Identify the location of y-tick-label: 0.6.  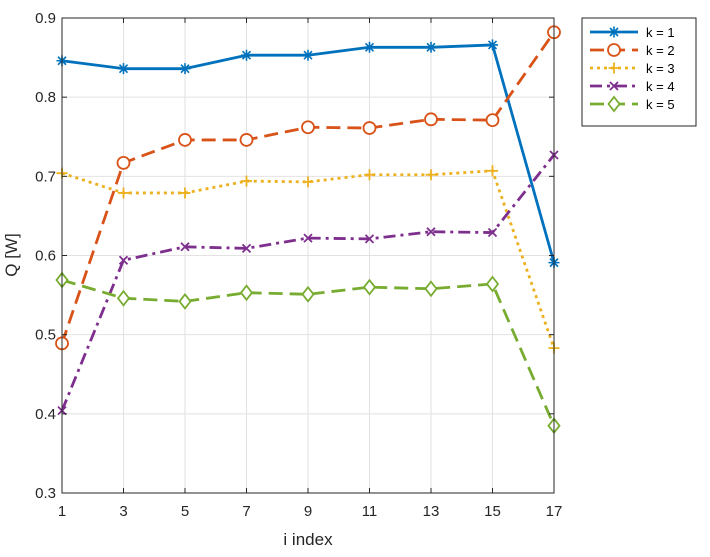
(45, 256).